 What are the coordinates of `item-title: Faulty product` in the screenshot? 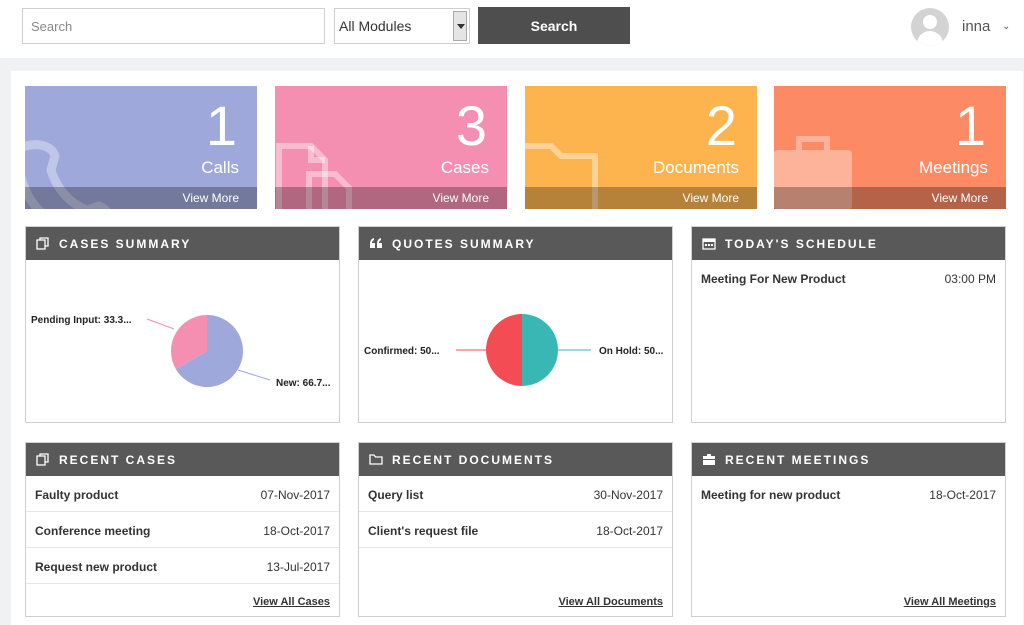 It's located at (77, 495).